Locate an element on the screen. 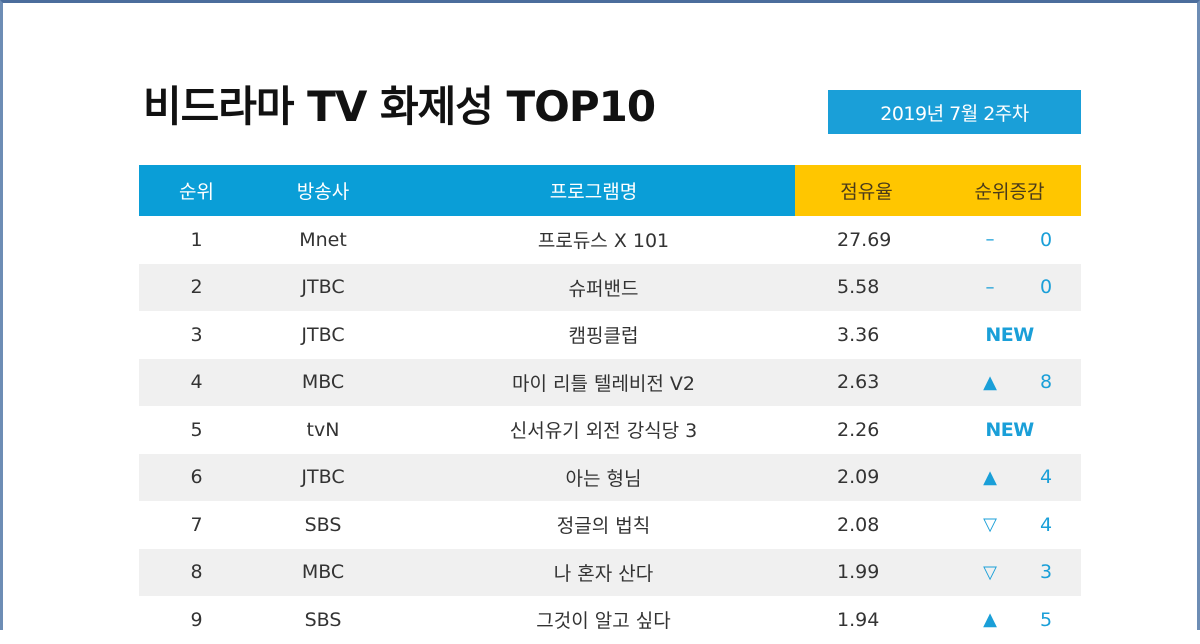 The image size is (1200, 644). rank-cell: 5 is located at coordinates (196, 429).